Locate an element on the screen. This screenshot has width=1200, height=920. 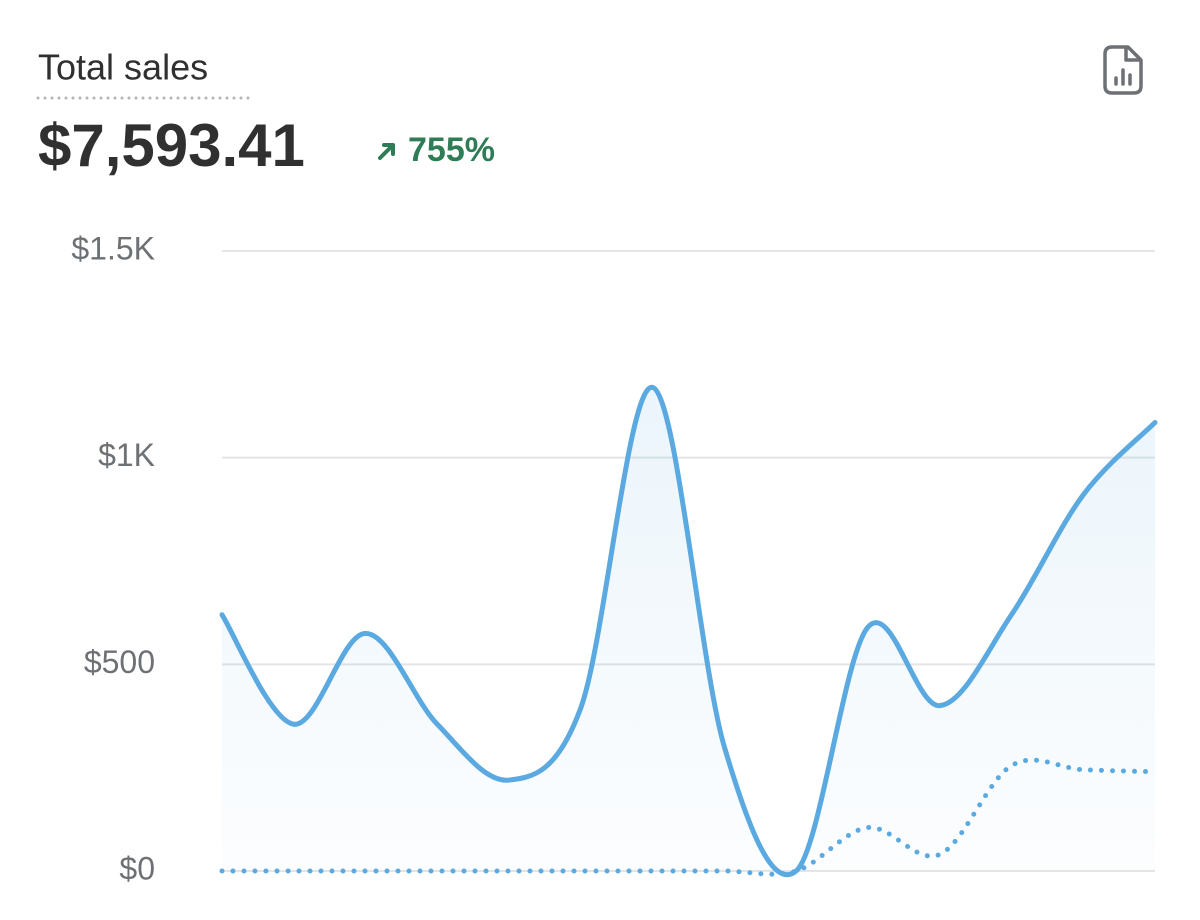
y-tick-label: $1K is located at coordinates (126, 455).